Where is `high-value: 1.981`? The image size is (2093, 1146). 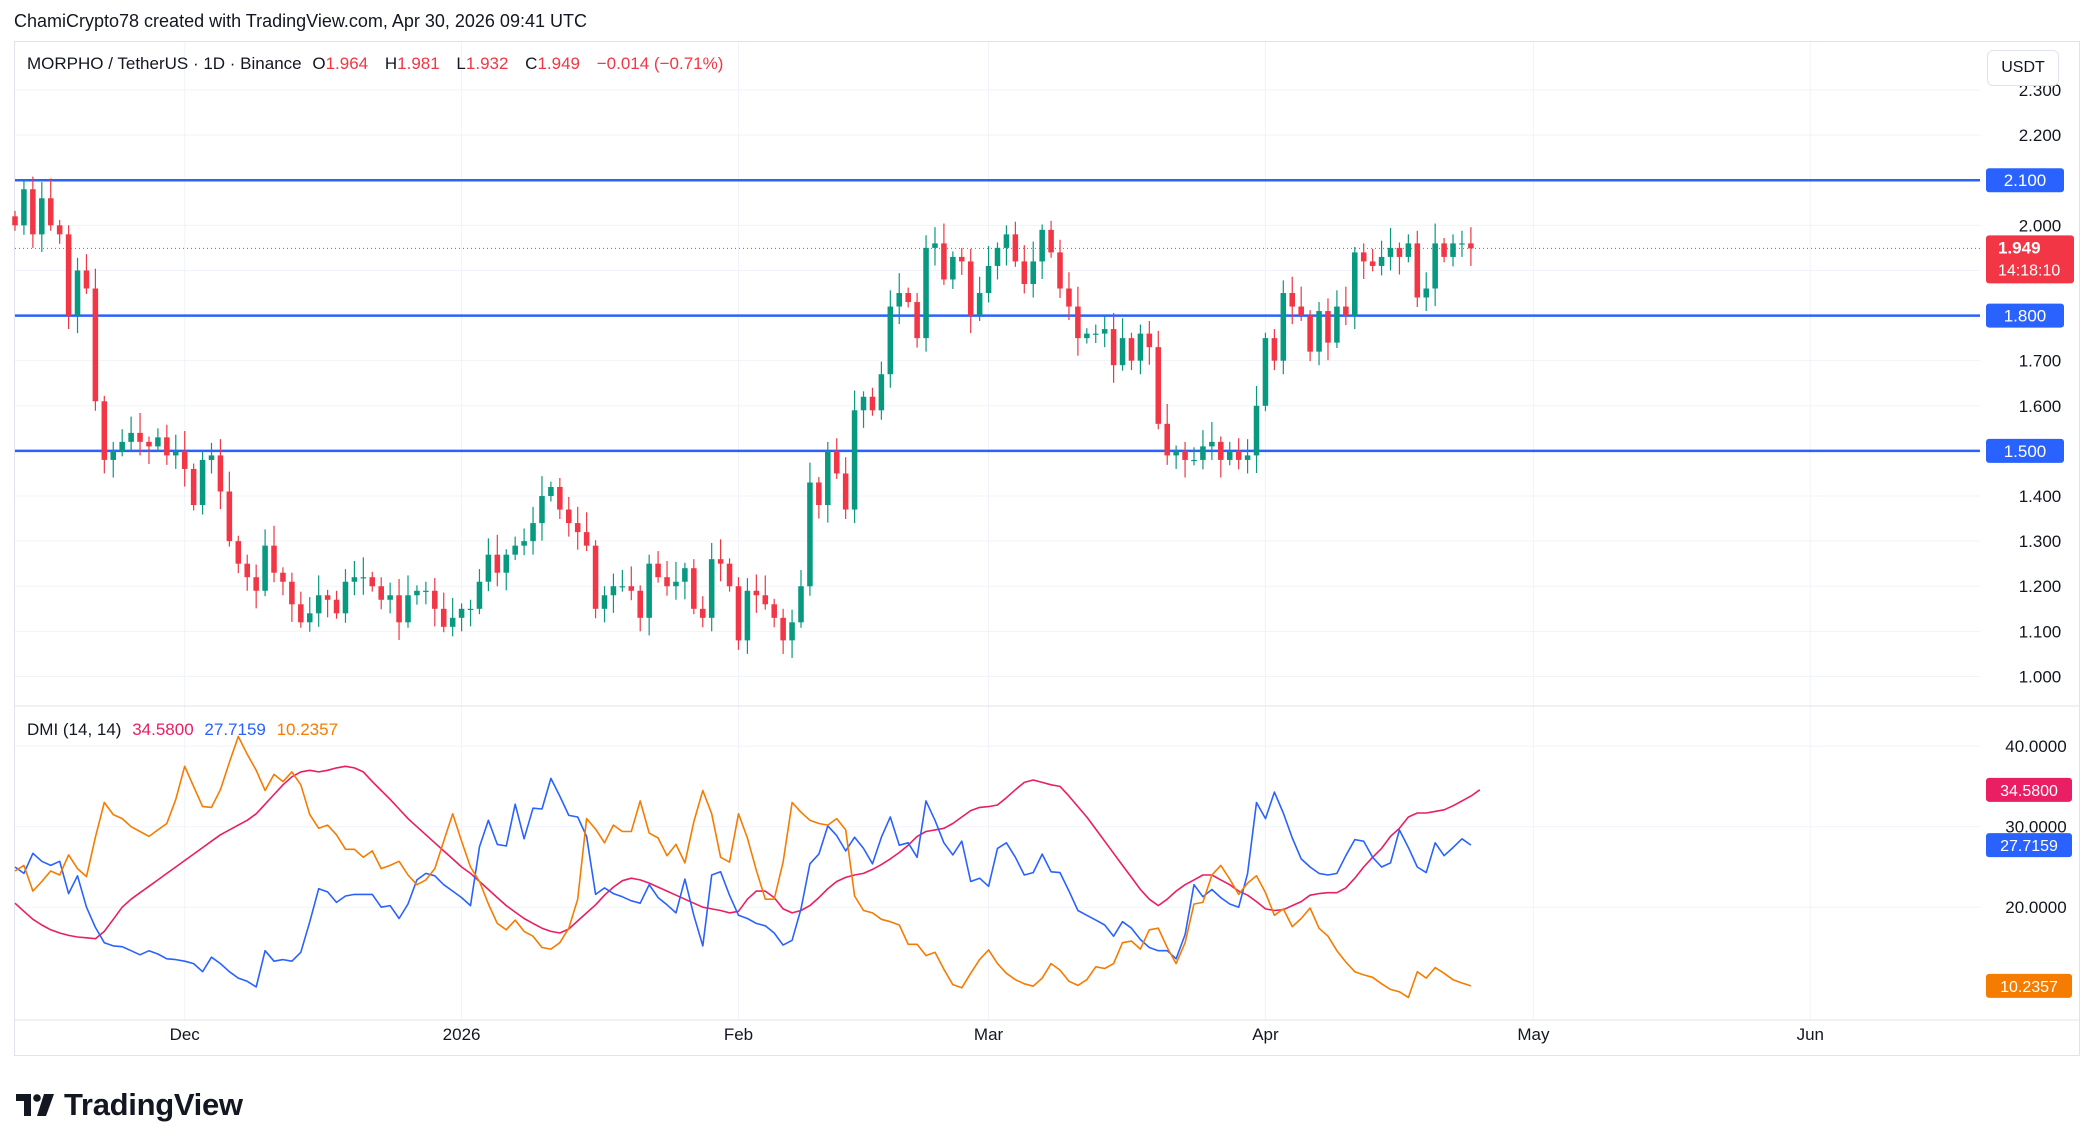 high-value: 1.981 is located at coordinates (418, 63).